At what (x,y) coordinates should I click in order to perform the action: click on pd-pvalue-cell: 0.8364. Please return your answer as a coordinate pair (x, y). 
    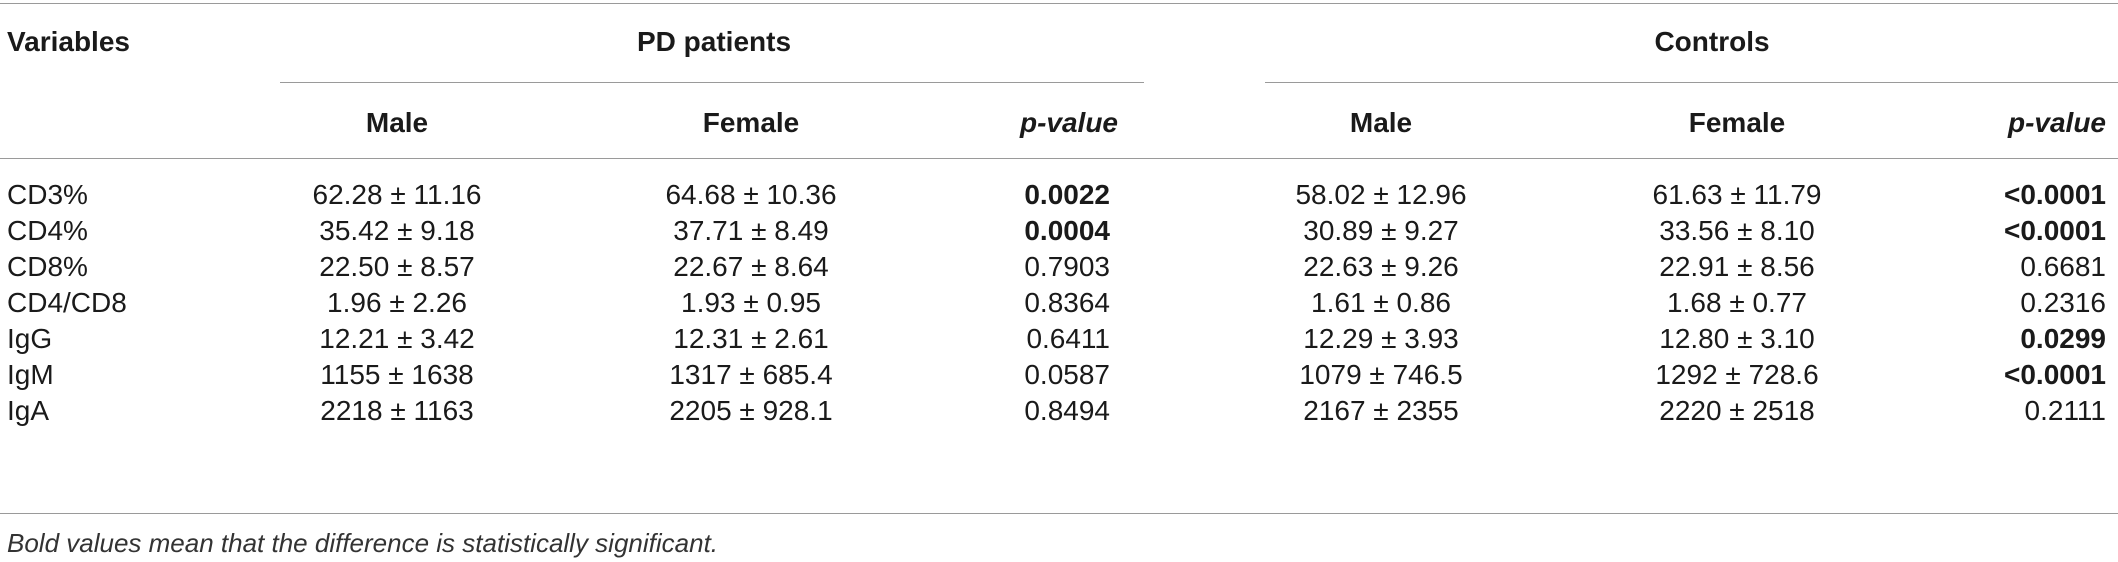
    Looking at the image, I should click on (1067, 302).